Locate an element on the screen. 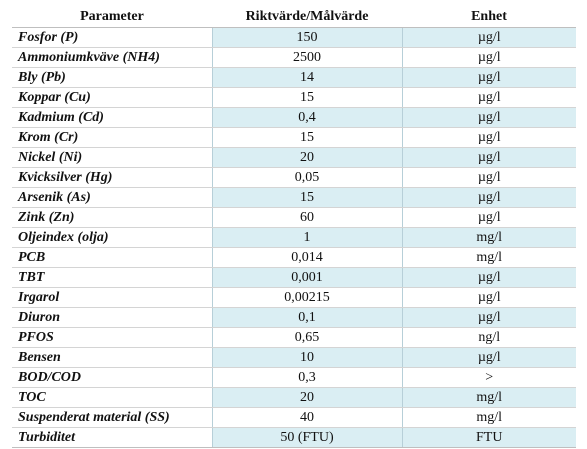 The width and height of the screenshot is (587, 449). table-row: TBT 0,001 µg/l is located at coordinates (294, 277).